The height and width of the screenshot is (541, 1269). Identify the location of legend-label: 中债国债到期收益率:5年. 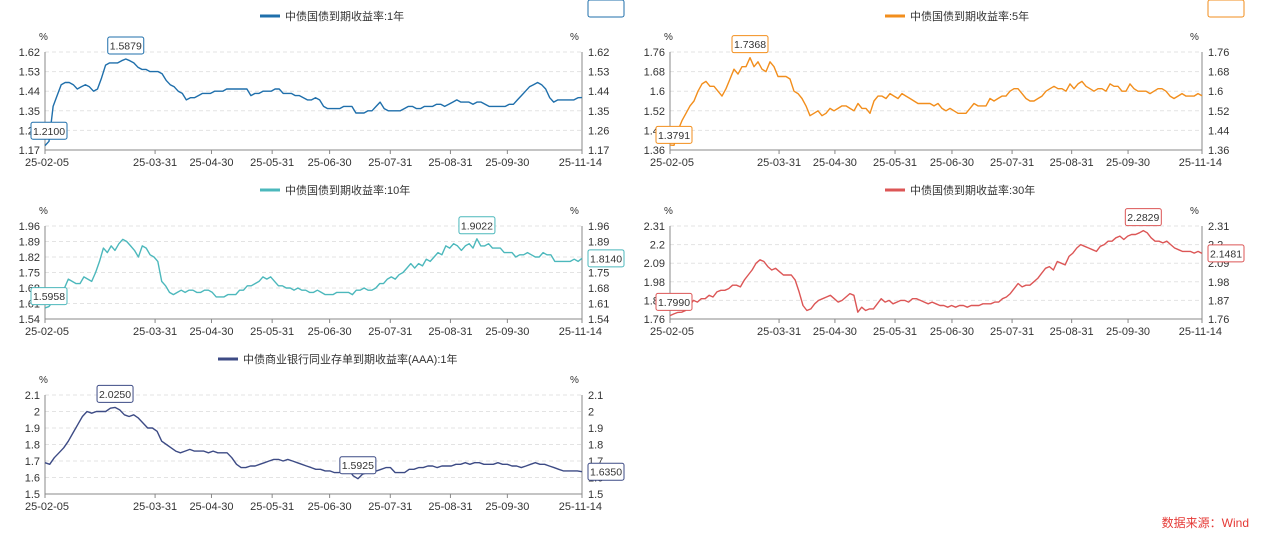
(969, 16).